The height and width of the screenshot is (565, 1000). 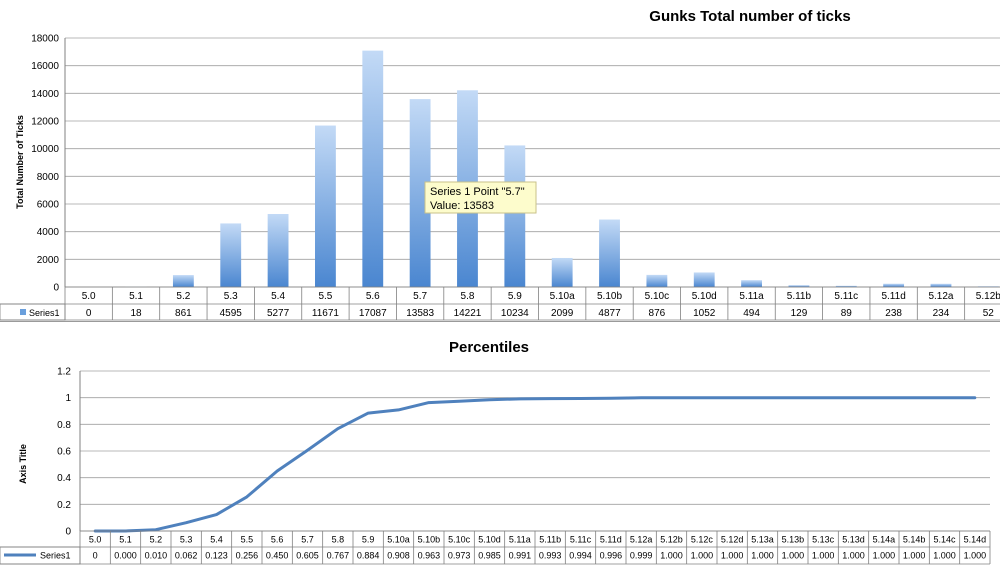 I want to click on y-tick-label: 8000, so click(x=48, y=177).